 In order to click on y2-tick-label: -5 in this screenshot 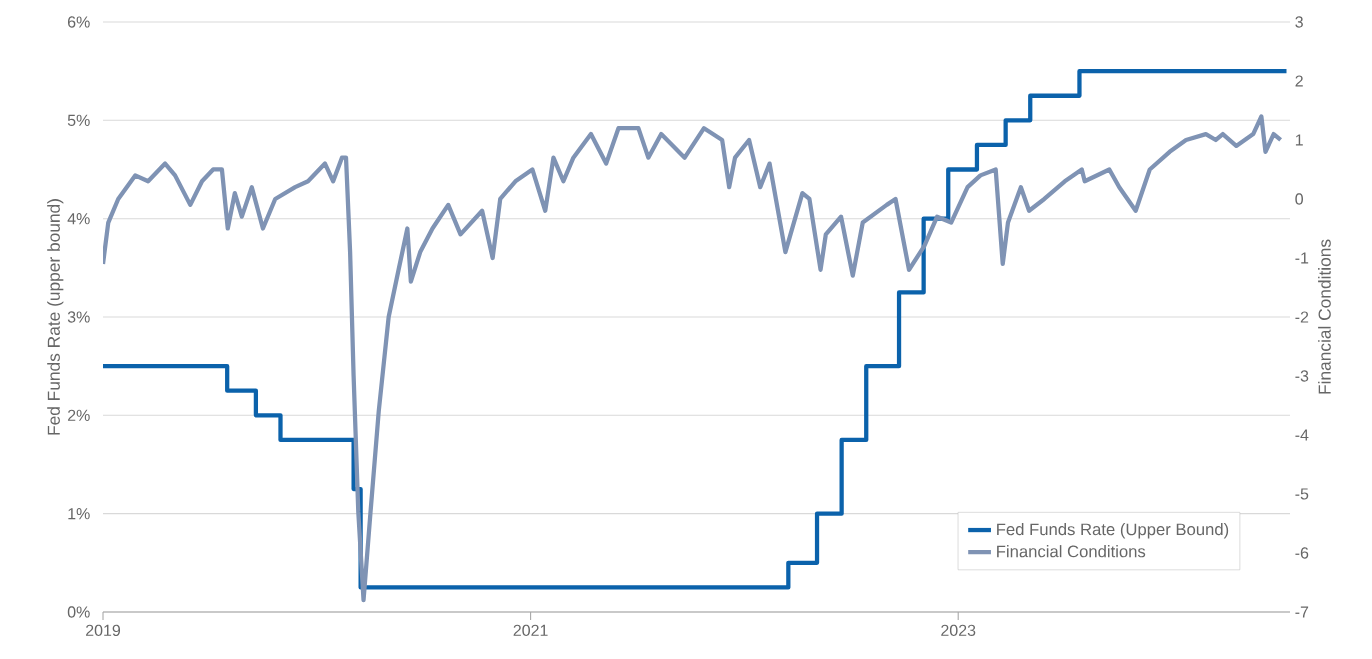, I will do `click(1302, 494)`.